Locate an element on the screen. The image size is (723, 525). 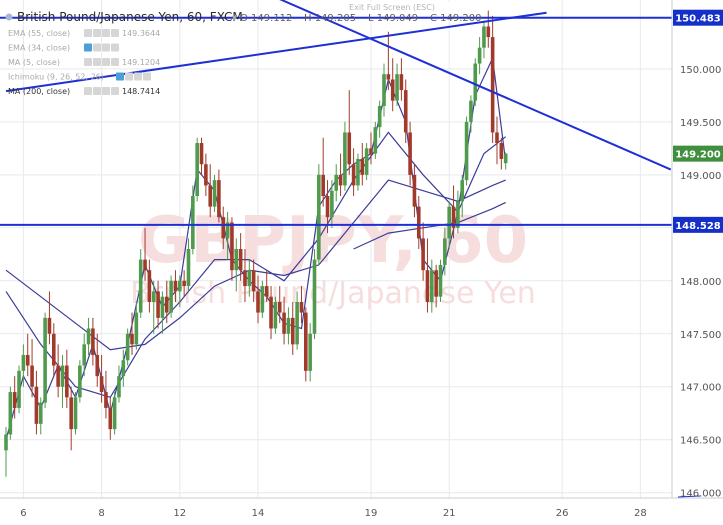
indicator-label: EMA (34, close) is located at coordinates (39, 48).